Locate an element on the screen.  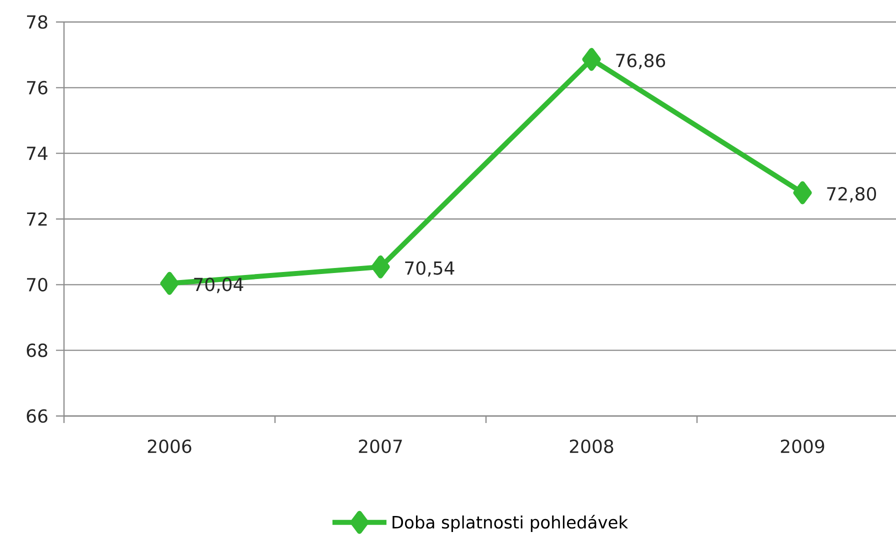
x-tick-label: 2007 is located at coordinates (380, 447).